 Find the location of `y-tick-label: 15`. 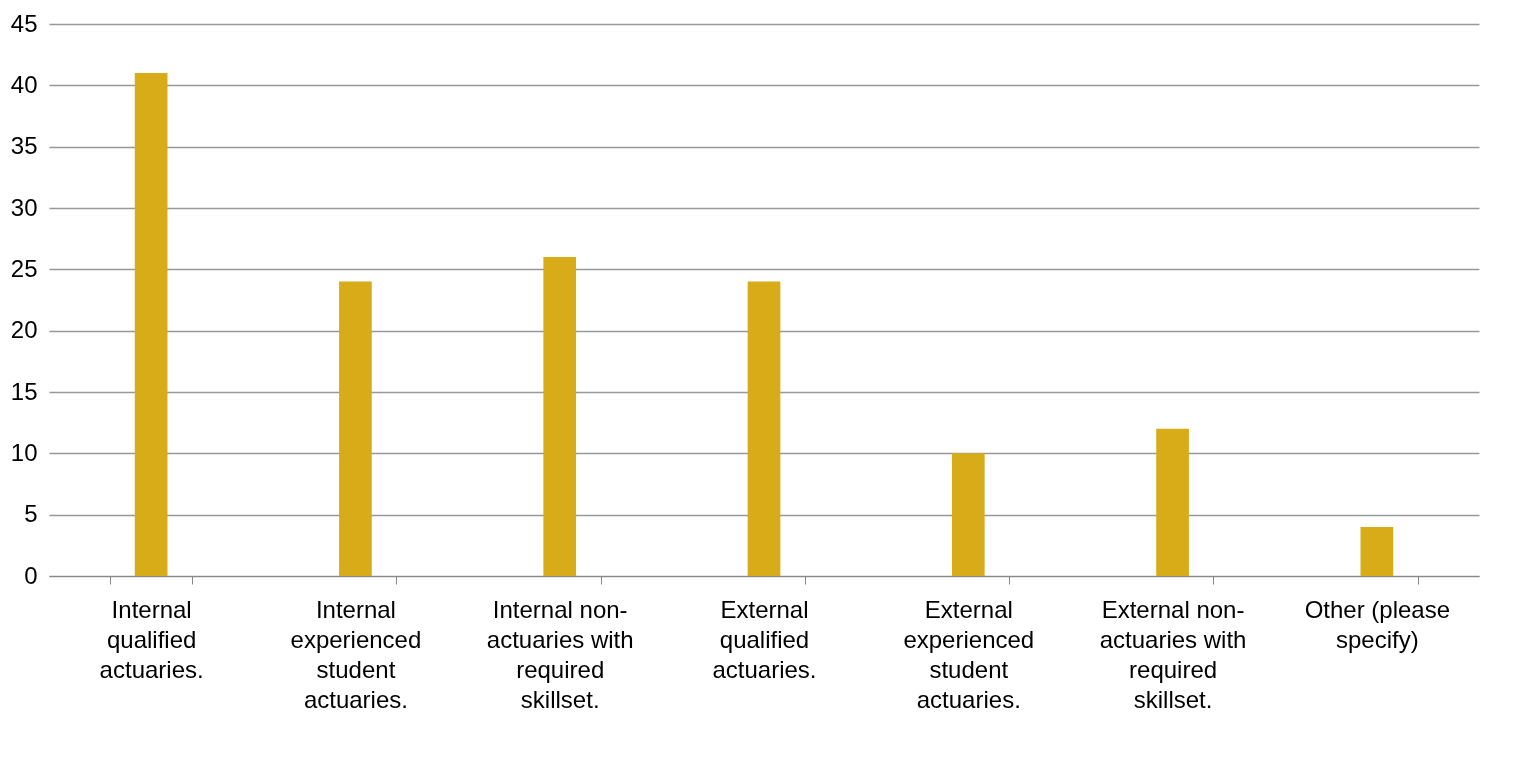

y-tick-label: 15 is located at coordinates (24, 391).